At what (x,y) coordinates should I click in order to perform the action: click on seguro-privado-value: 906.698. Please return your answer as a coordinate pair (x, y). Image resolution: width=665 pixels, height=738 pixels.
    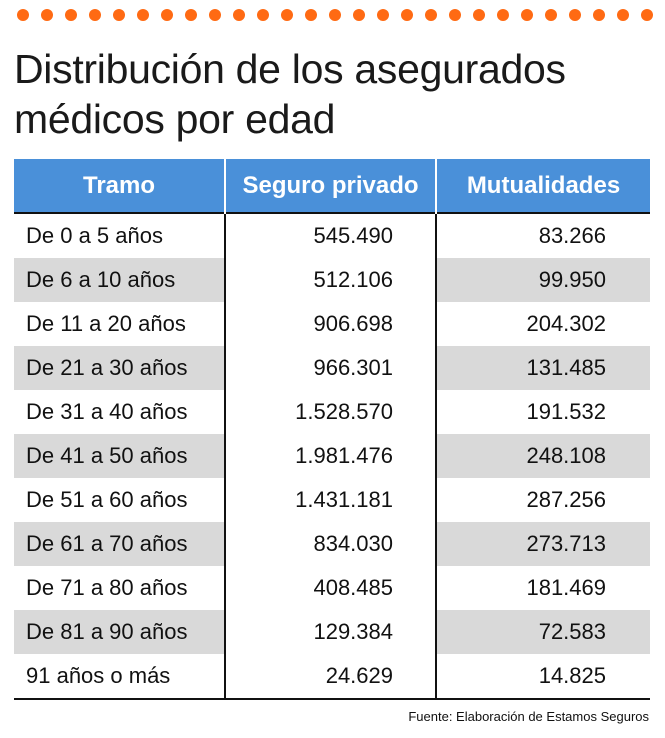
    Looking at the image, I should click on (330, 324).